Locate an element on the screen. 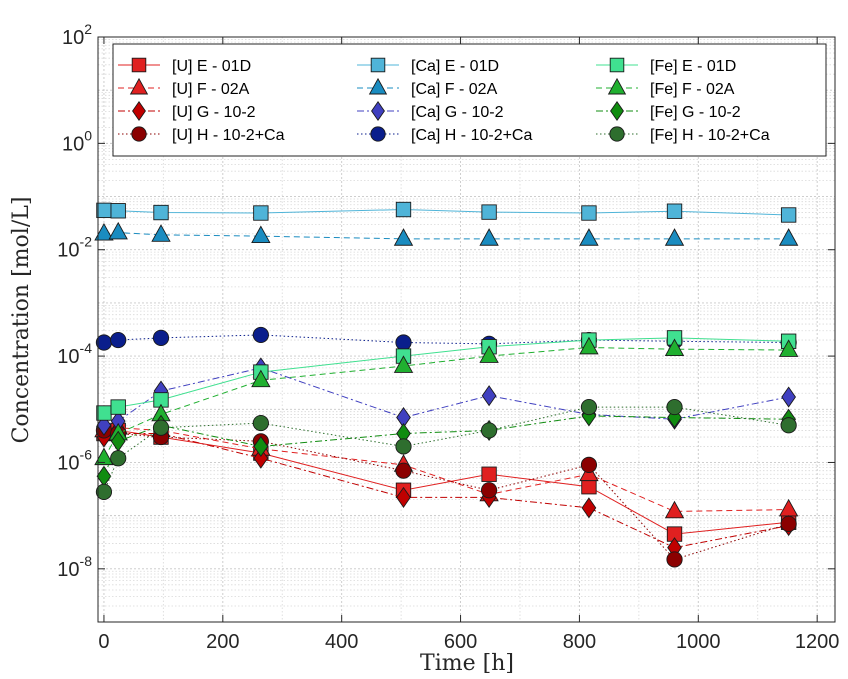 The width and height of the screenshot is (848, 679). x-tick-label: 400 is located at coordinates (341, 642).